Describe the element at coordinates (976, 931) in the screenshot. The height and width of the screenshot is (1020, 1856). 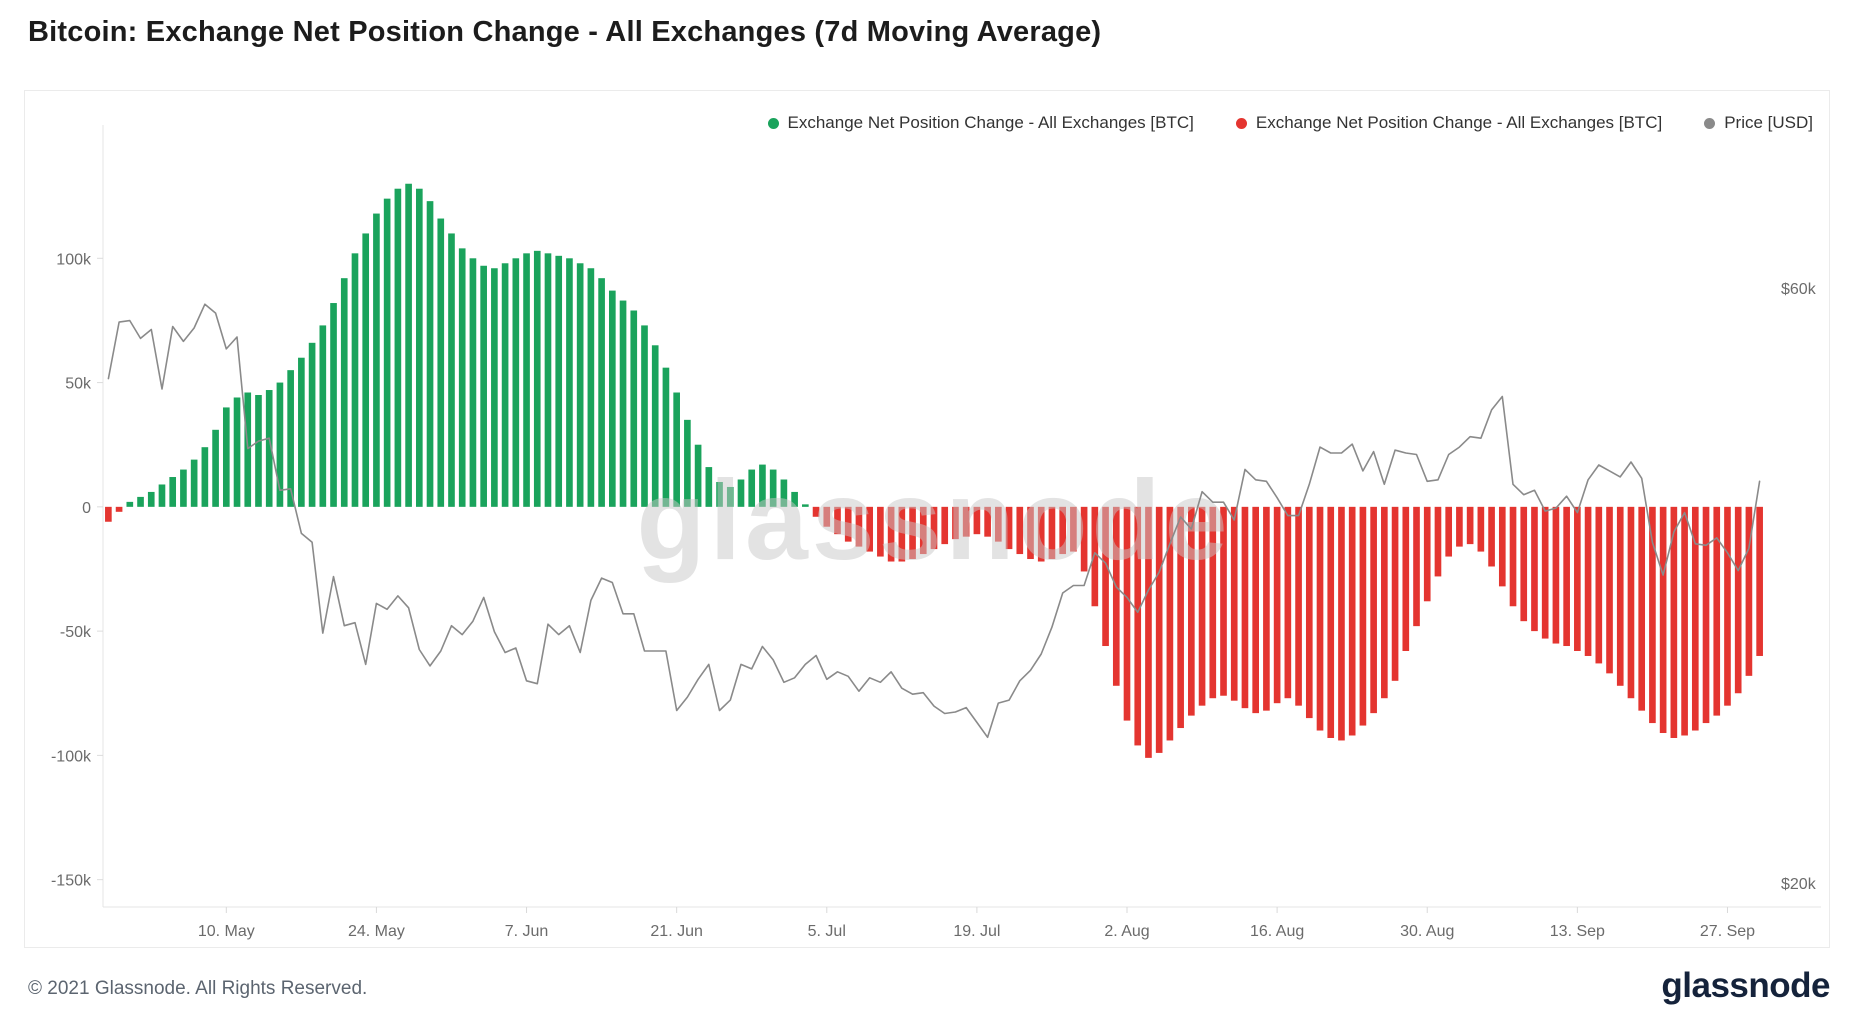
I see `x-axis-label: 19. Jul` at that location.